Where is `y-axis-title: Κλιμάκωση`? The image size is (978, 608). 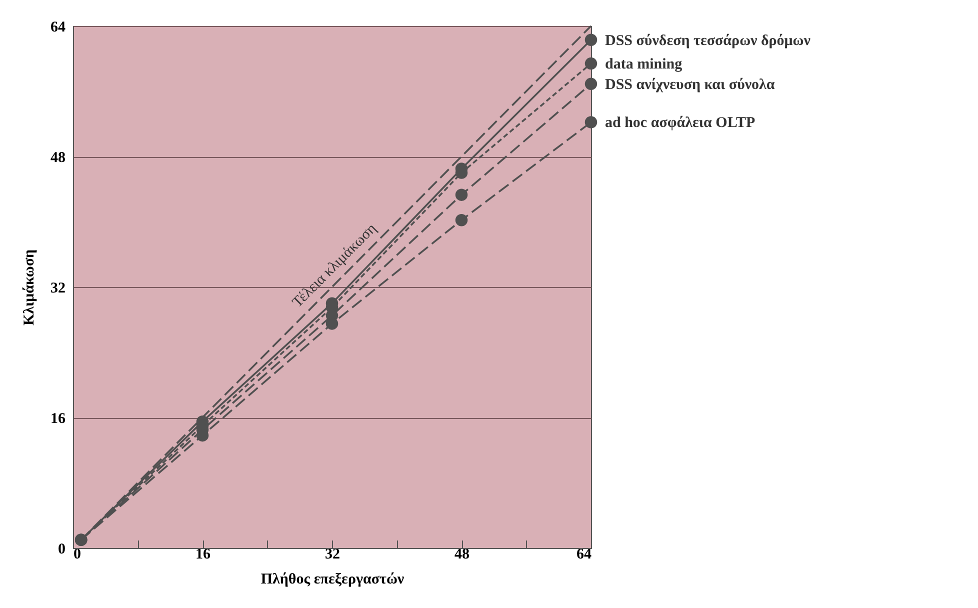 y-axis-title: Κλιμάκωση is located at coordinates (30, 287).